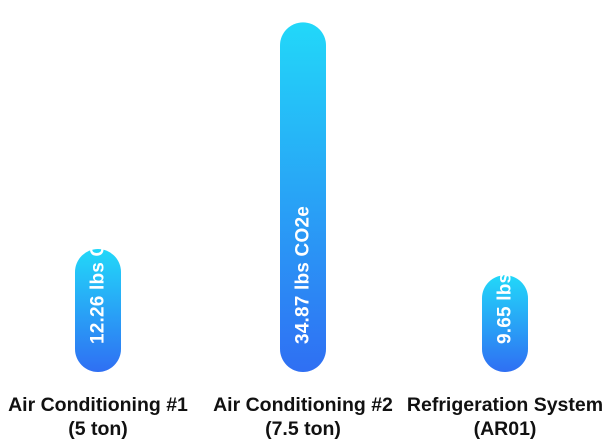  I want to click on bar-data-label-1: 12.26 lbs CO2e, so click(98, 275).